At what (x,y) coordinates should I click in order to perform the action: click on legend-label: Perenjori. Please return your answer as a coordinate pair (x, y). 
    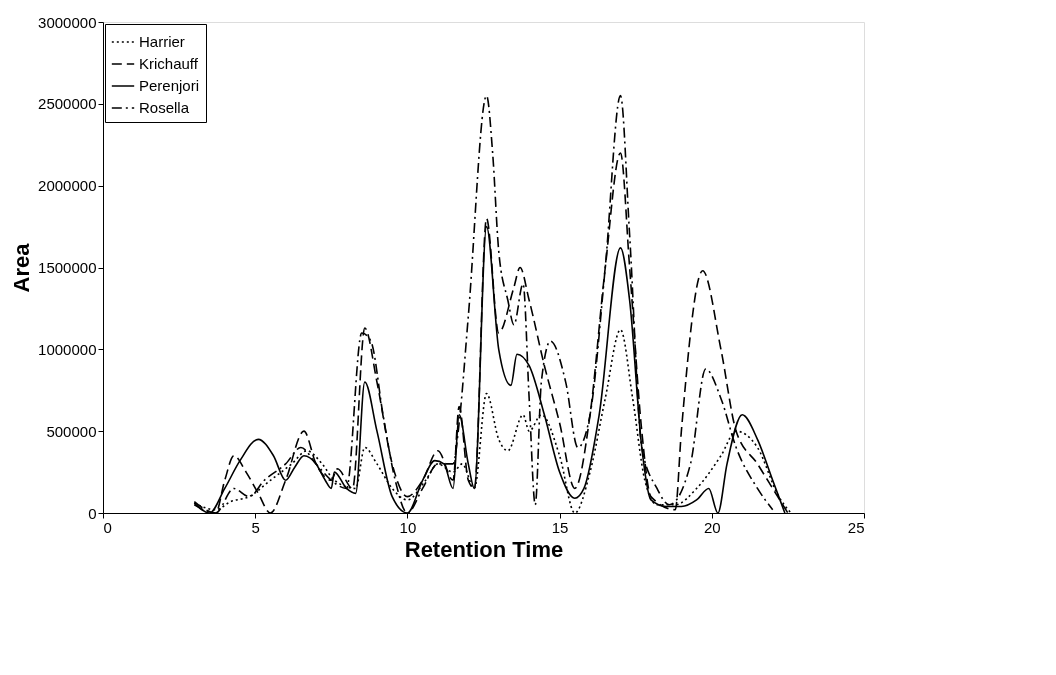
    Looking at the image, I should click on (169, 85).